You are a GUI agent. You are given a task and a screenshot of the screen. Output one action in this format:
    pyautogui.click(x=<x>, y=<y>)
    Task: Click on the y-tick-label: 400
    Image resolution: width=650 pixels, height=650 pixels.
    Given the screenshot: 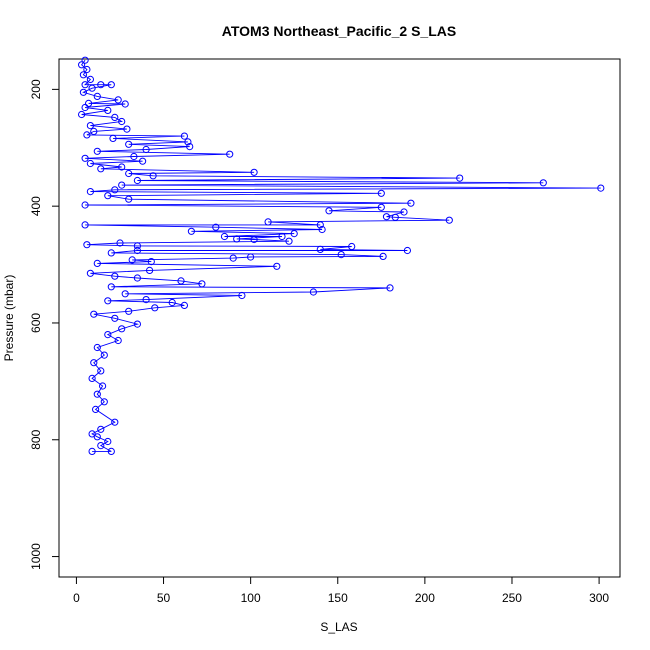 What is the action you would take?
    pyautogui.click(x=36, y=206)
    